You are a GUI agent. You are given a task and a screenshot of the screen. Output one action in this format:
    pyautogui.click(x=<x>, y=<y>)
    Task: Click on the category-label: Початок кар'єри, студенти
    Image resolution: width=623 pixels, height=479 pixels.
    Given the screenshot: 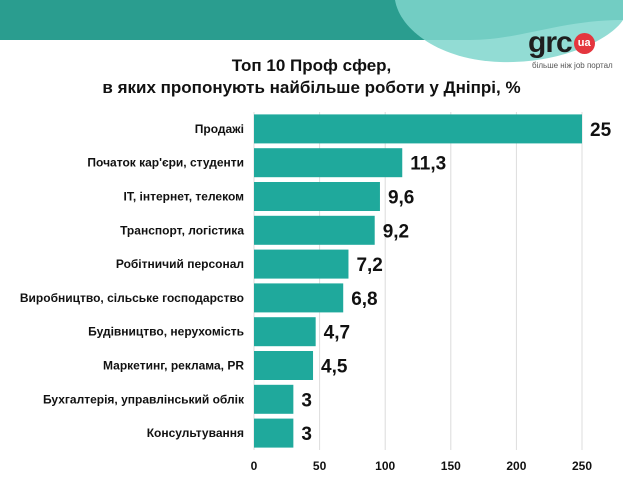 What is the action you would take?
    pyautogui.click(x=165, y=163)
    